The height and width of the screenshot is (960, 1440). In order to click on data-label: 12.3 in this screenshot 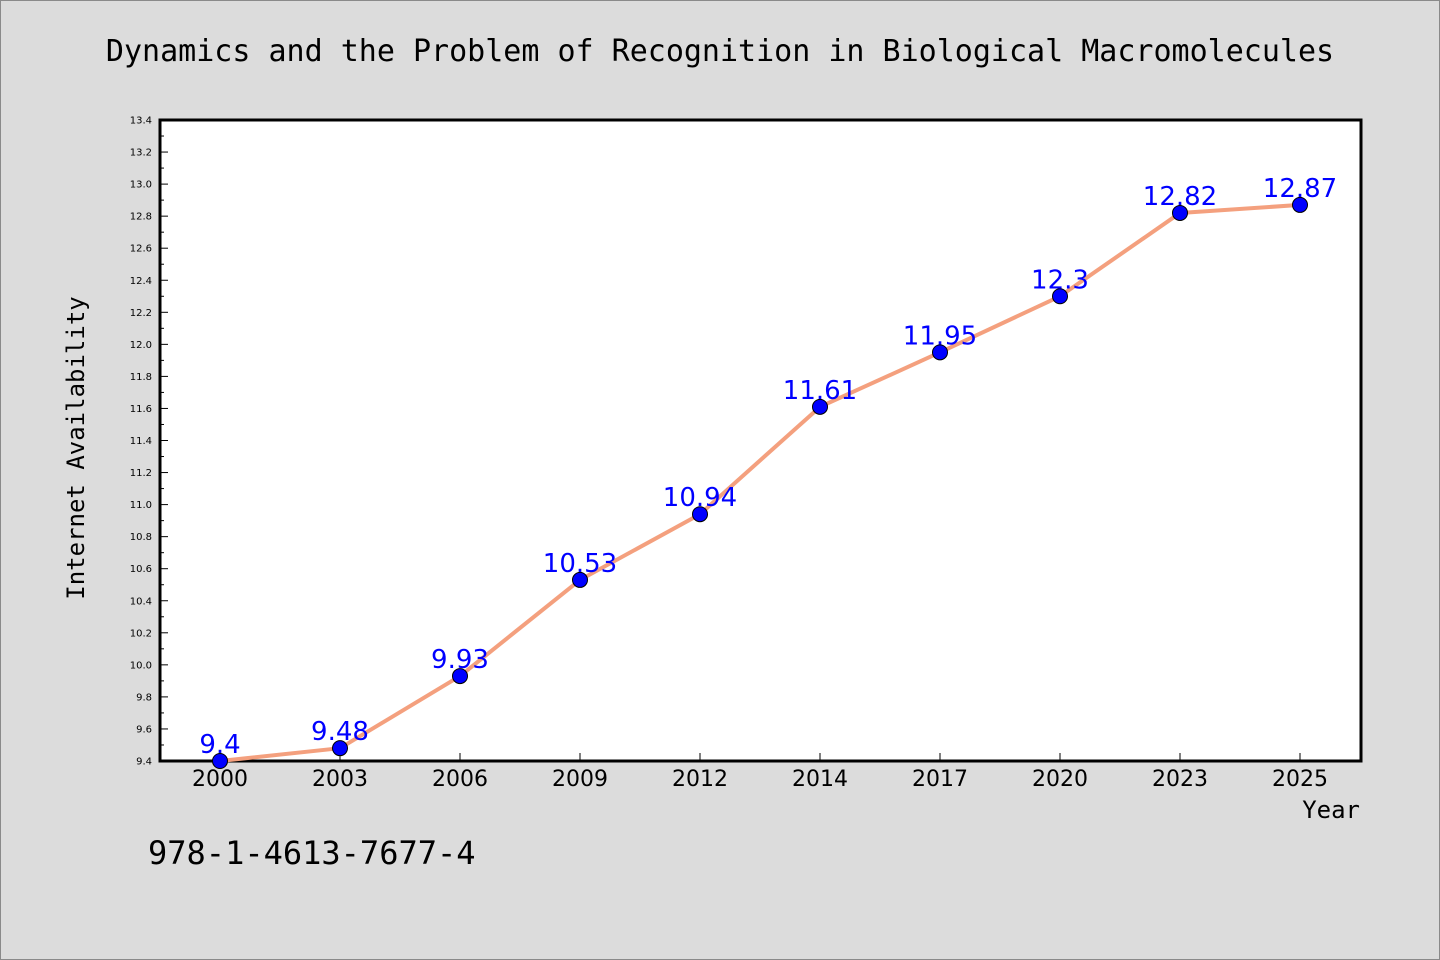, I will do `click(1060, 280)`.